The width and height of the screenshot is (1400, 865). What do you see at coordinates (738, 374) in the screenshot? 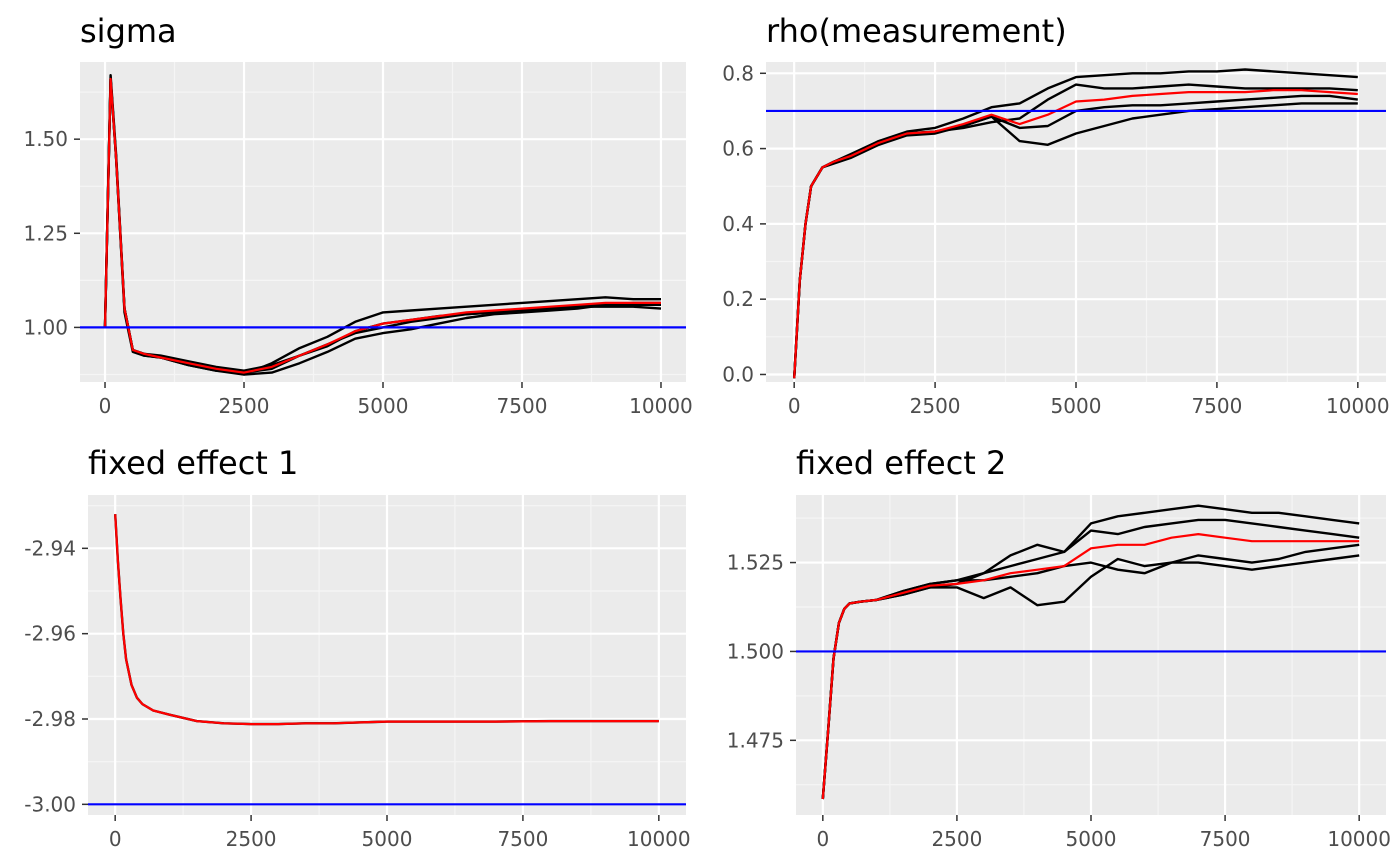
I see `y-tick-label: 0.0` at bounding box center [738, 374].